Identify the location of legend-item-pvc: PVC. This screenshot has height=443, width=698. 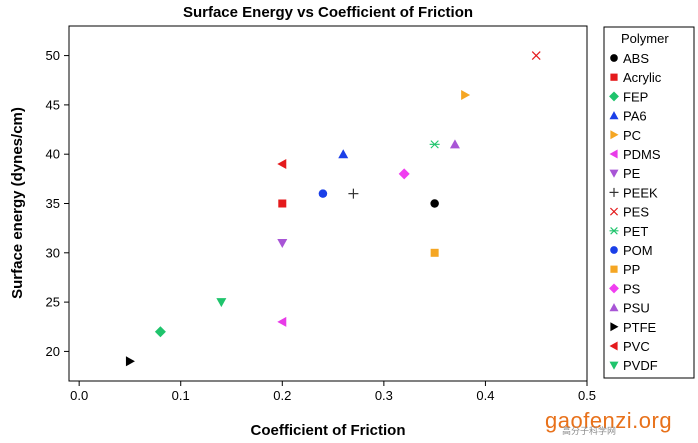
(629, 346).